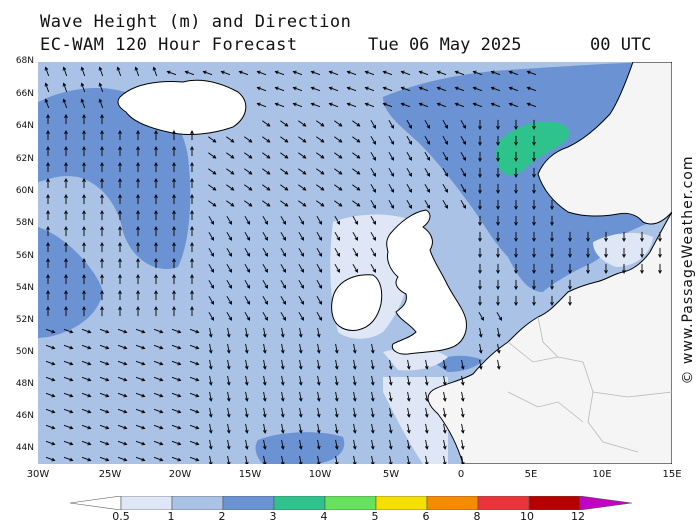  Describe the element at coordinates (24, 126) in the screenshot. I see `lat-label-64n: 64N` at that location.